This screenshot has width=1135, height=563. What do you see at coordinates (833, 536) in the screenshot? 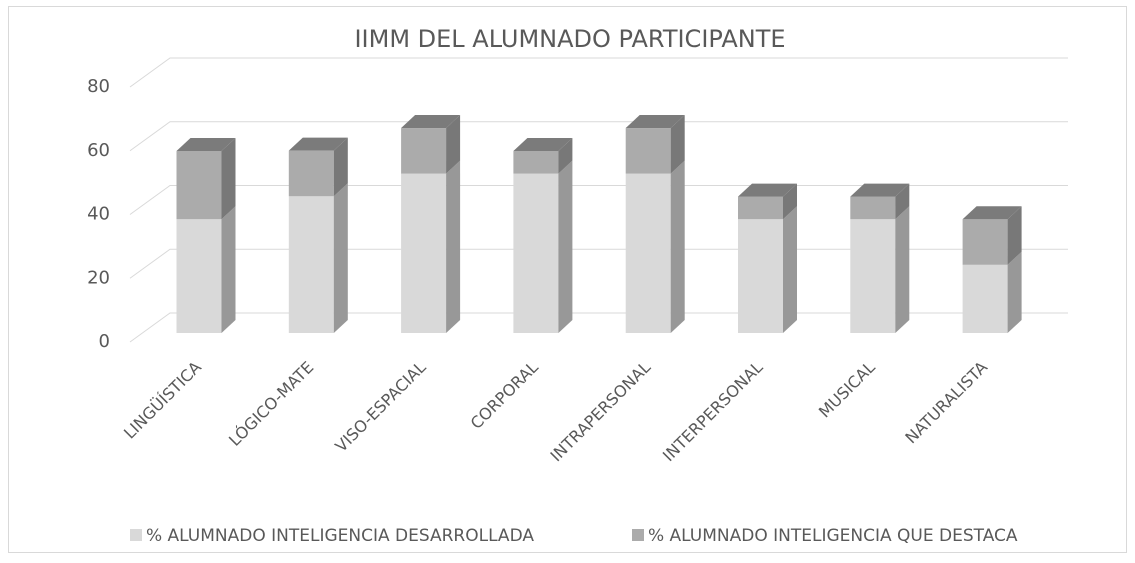
I see `legend-label: % ALUMNADO INTELIGENCIA QUE DESTACA` at bounding box center [833, 536].